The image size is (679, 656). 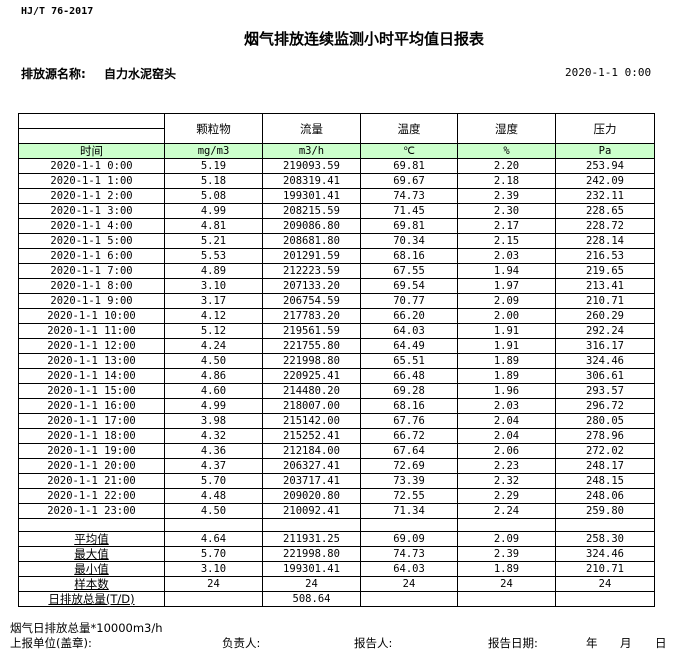 What do you see at coordinates (605, 241) in the screenshot?
I see `value-cell: 228.14` at bounding box center [605, 241].